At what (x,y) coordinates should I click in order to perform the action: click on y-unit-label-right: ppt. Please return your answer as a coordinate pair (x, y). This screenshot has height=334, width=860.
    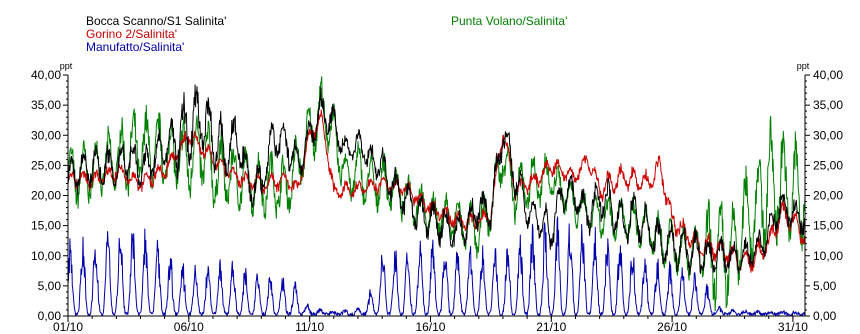
    Looking at the image, I should click on (803, 66).